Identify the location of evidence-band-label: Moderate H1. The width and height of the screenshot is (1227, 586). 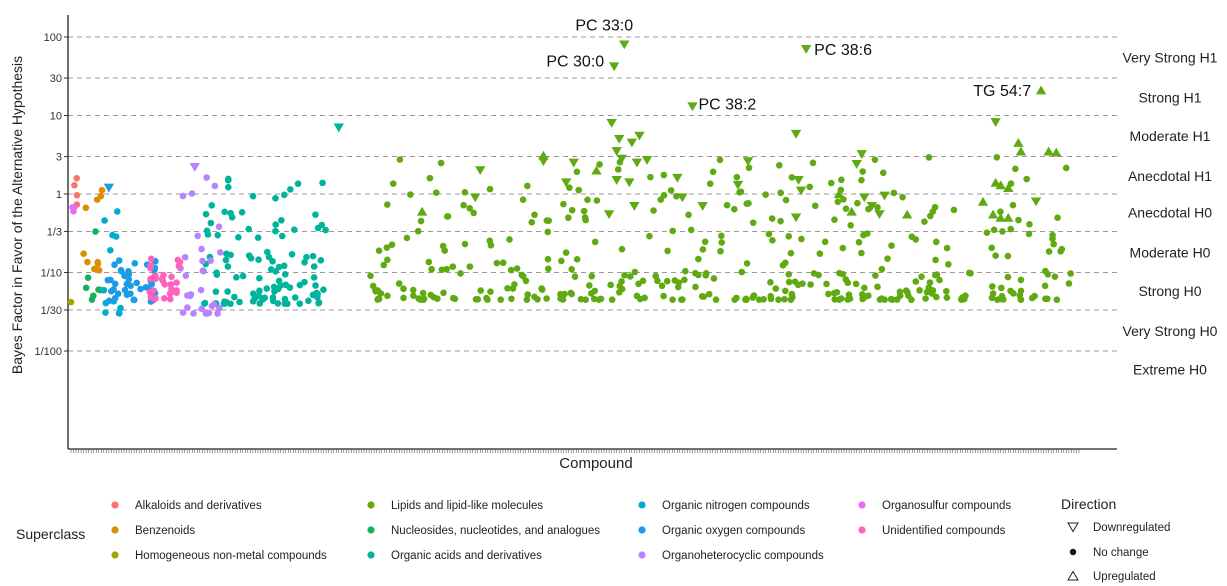
(1170, 136).